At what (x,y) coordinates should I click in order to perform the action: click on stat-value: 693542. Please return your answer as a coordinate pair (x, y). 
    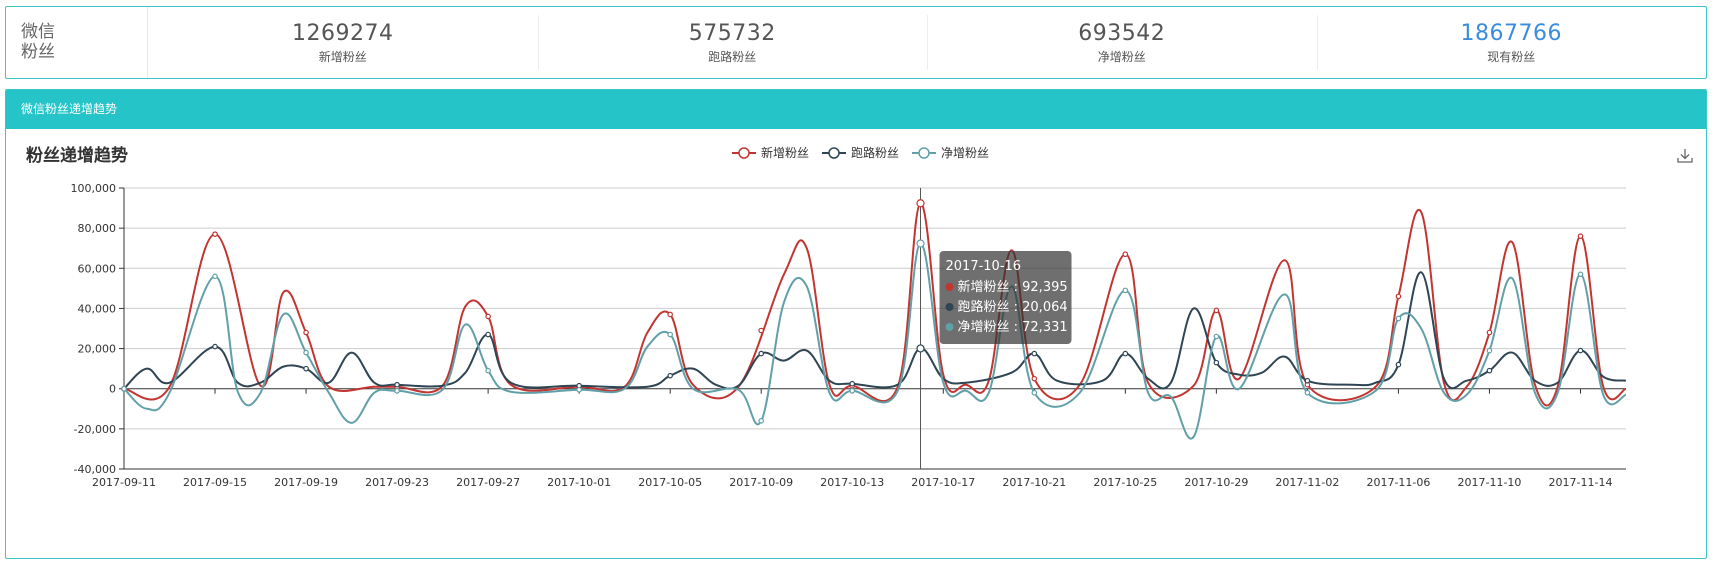
    Looking at the image, I should click on (1122, 33).